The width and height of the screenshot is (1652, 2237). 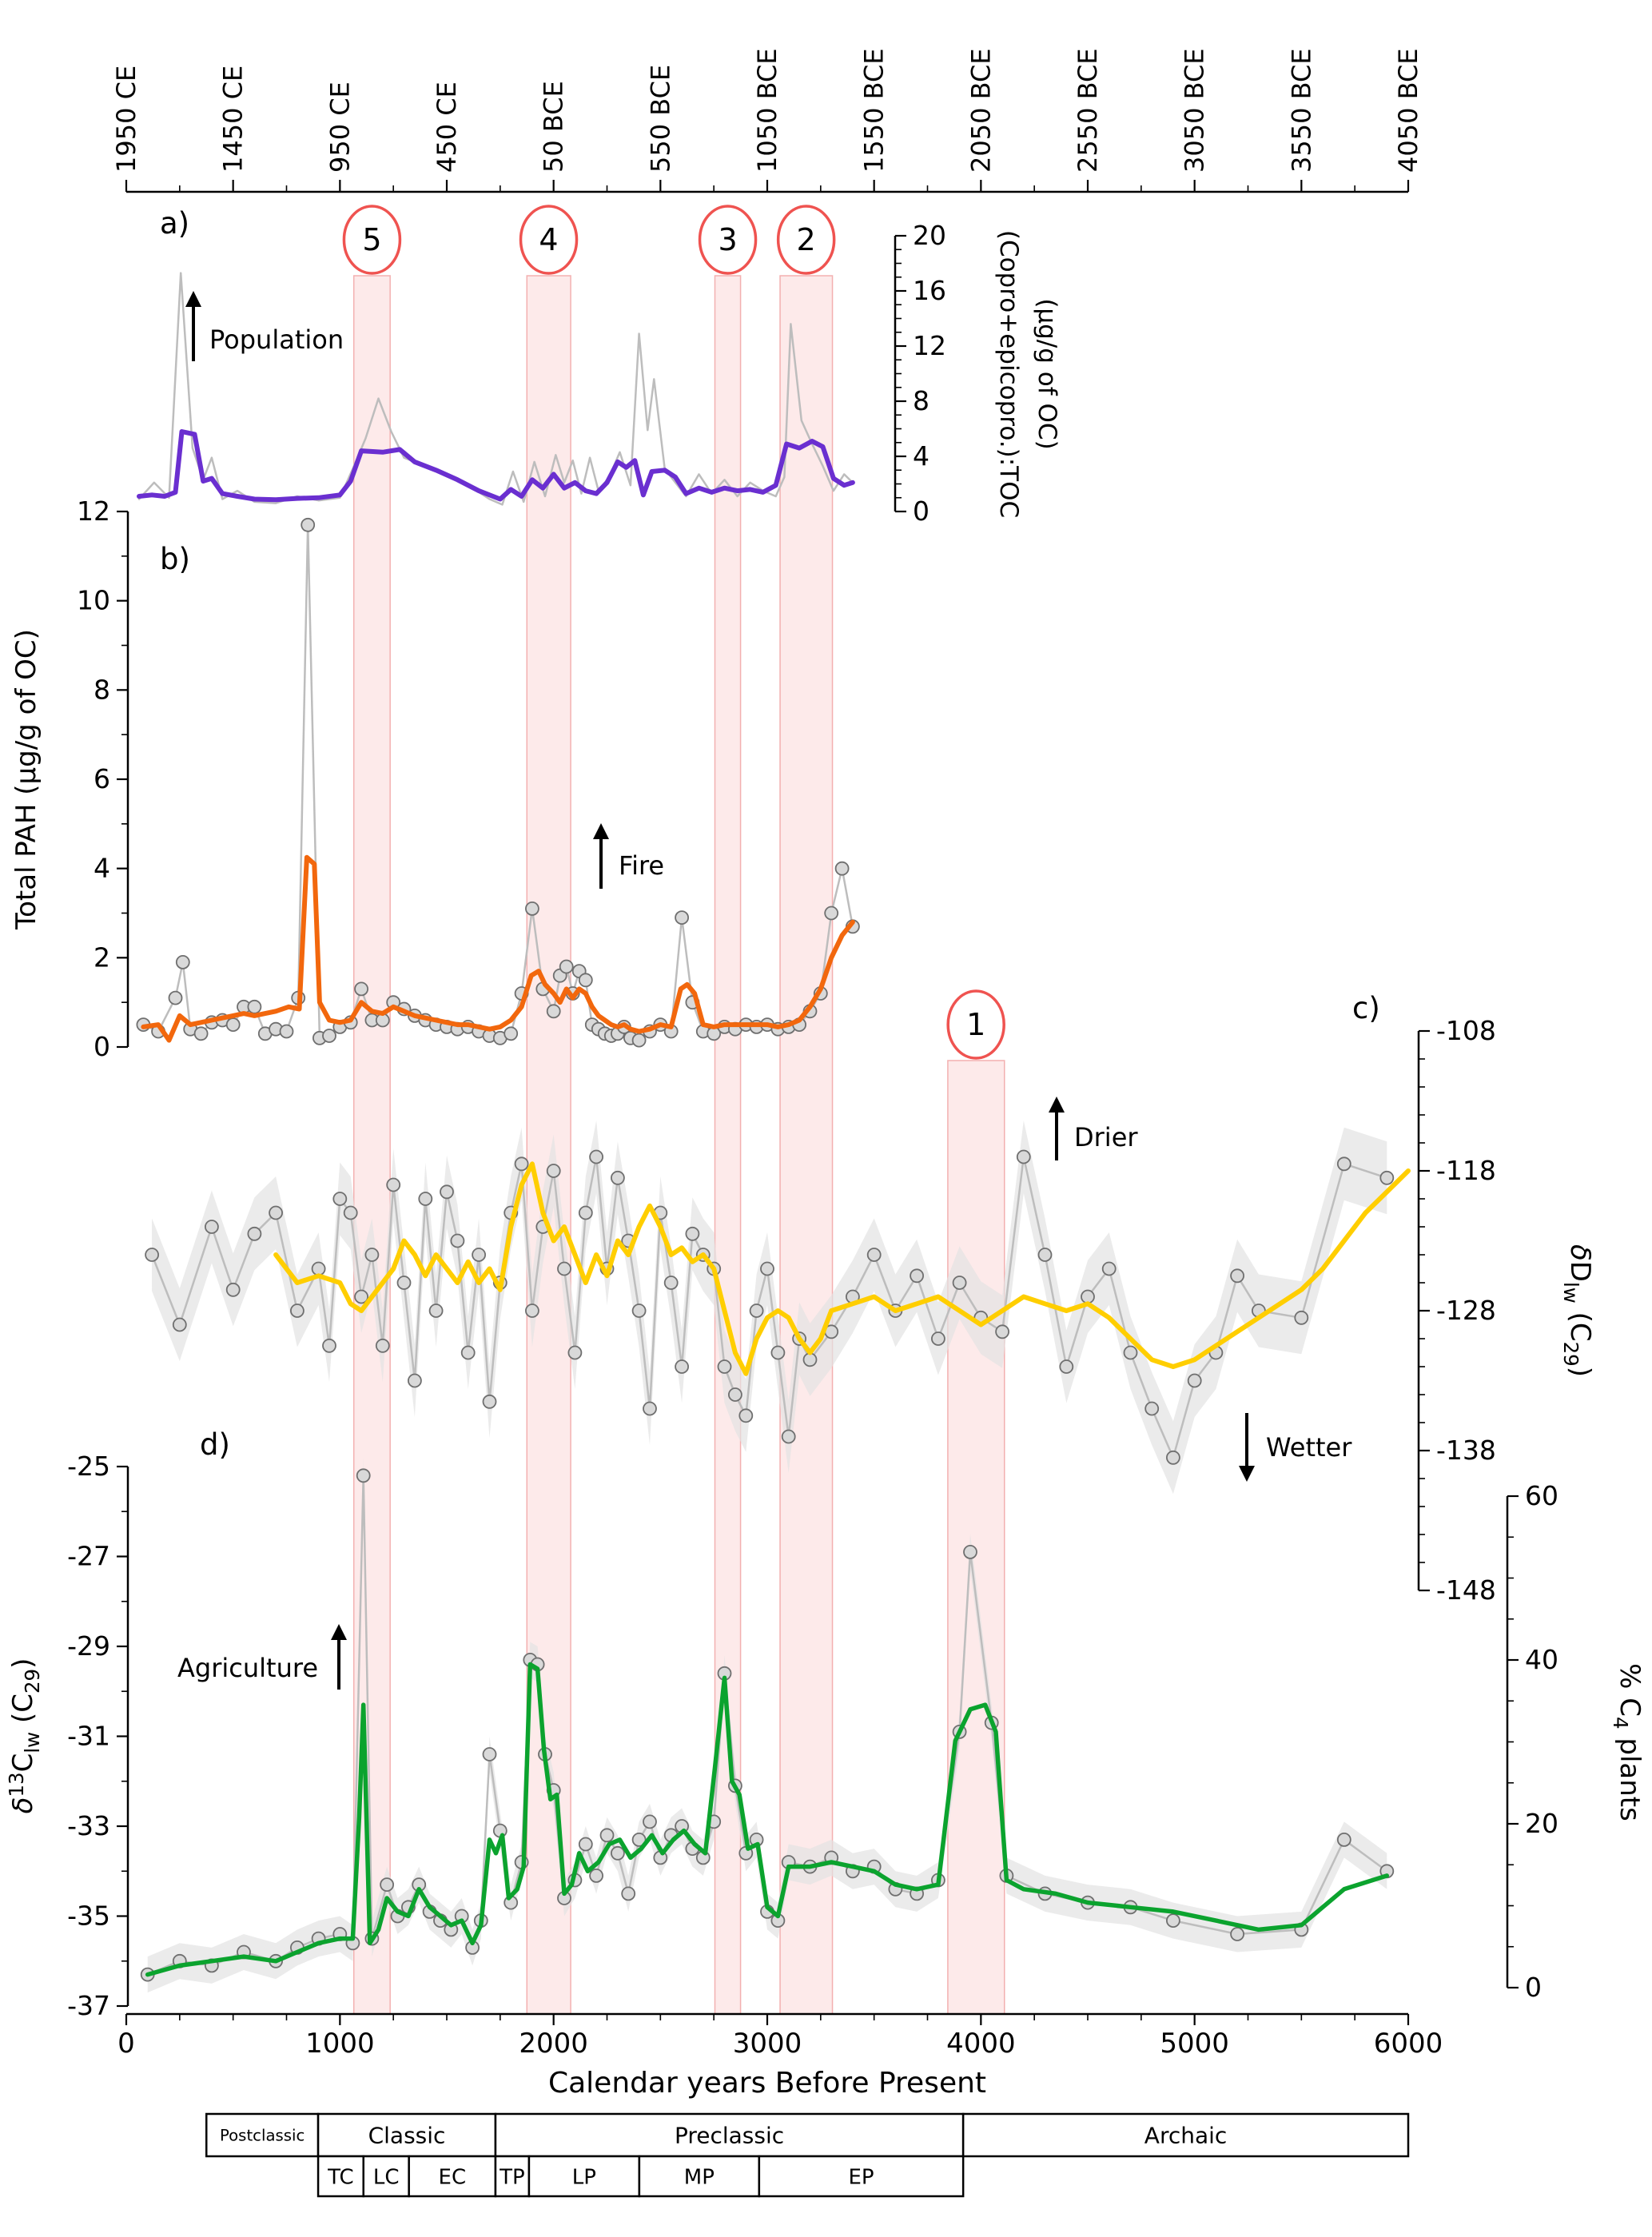 What do you see at coordinates (1309, 1447) in the screenshot?
I see `wetter-annotation: Wetter` at bounding box center [1309, 1447].